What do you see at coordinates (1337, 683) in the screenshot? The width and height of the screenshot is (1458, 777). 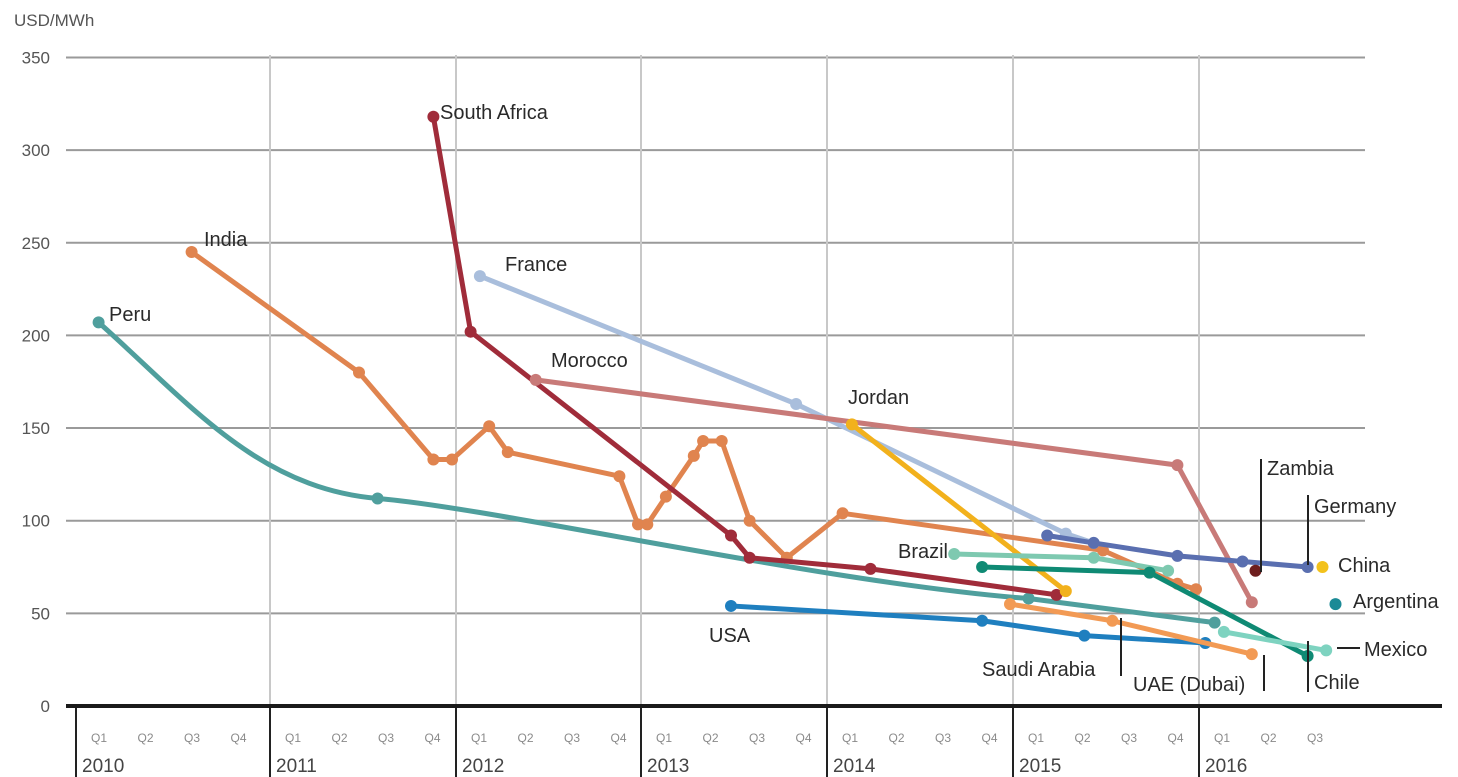 I see `series-label: Chile` at bounding box center [1337, 683].